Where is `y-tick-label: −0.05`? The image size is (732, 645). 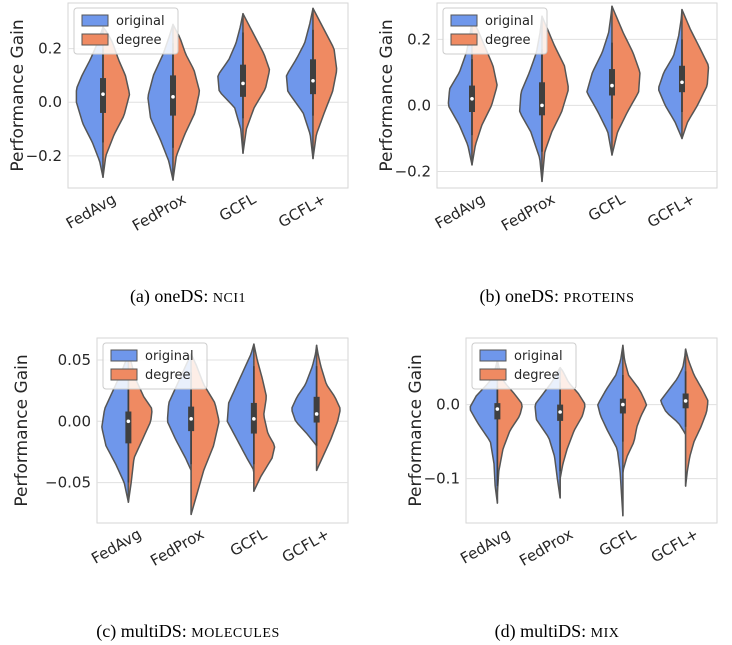 y-tick-label: −0.05 is located at coordinates (68, 483).